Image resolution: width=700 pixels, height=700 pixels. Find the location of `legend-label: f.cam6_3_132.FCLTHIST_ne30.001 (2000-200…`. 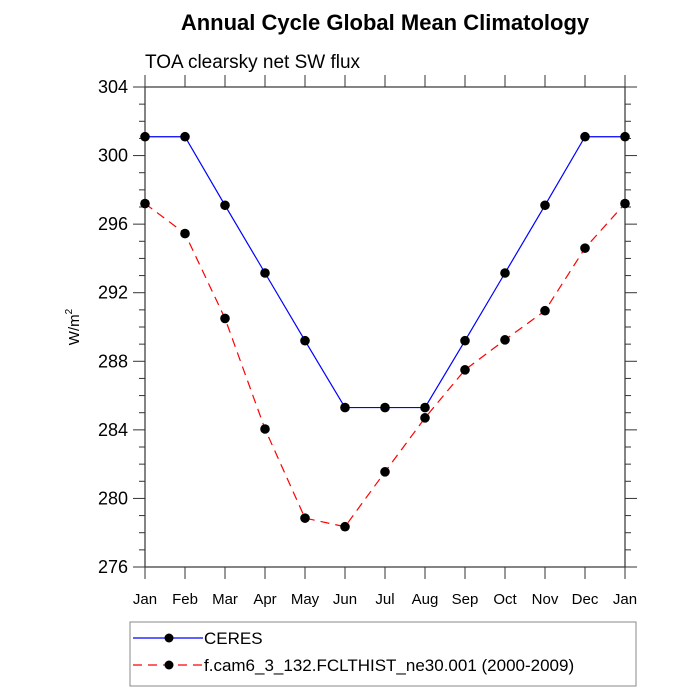

legend-label: f.cam6_3_132.FCLTHIST_ne30.001 (2000-200… is located at coordinates (389, 665).